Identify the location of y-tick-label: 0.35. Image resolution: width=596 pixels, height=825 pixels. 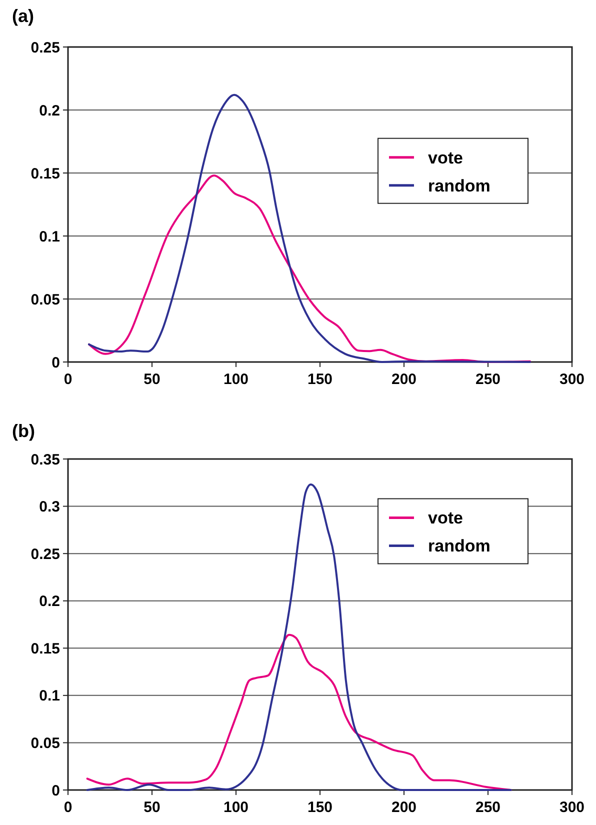
(45, 459).